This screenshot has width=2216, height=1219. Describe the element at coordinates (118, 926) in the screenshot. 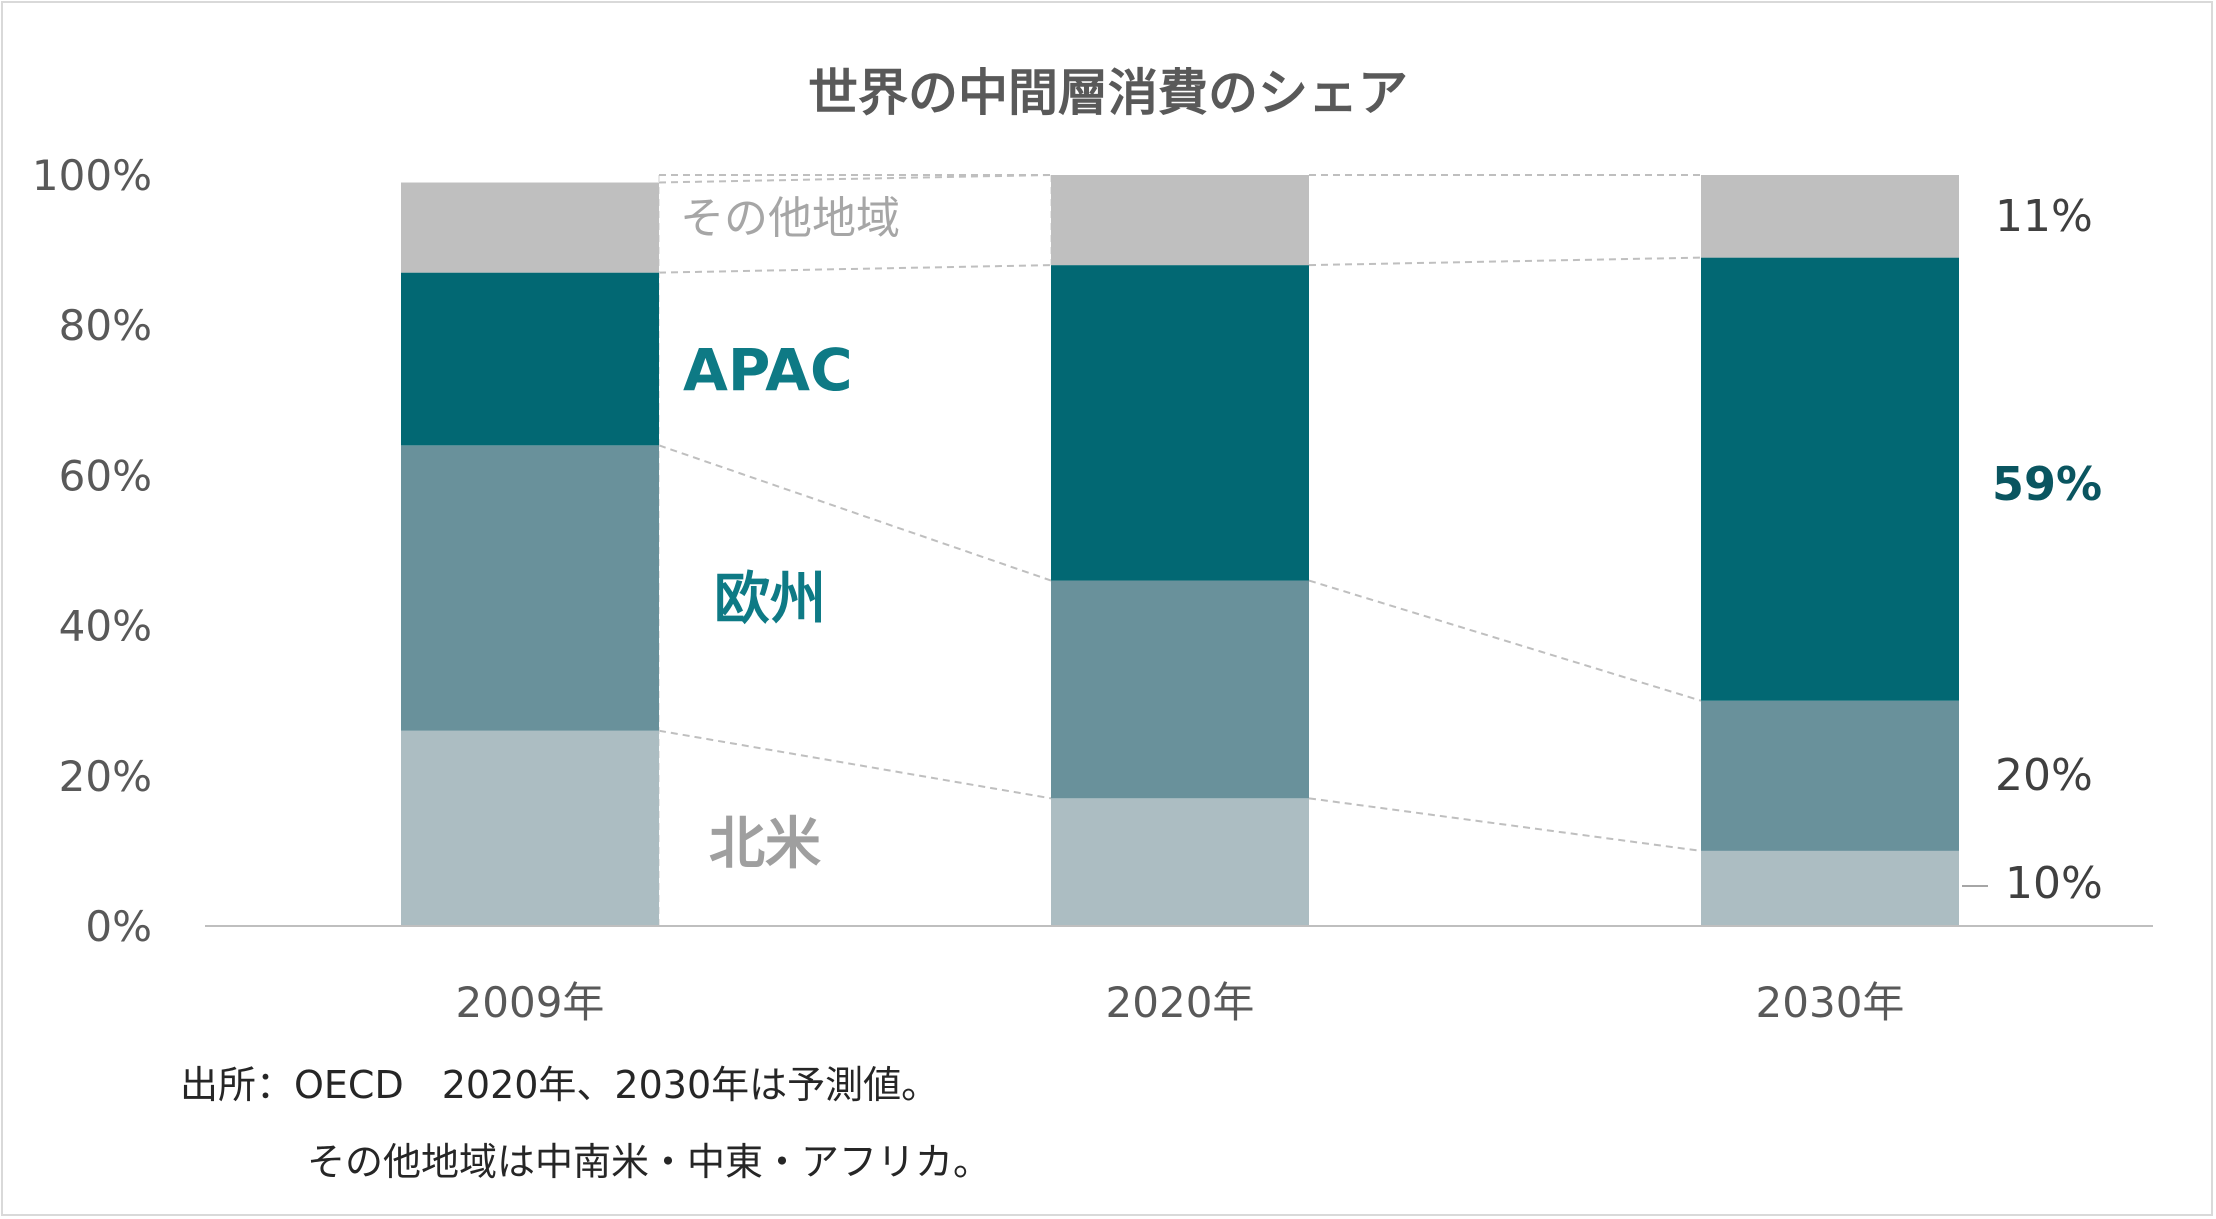

I see `y-tick-label: 0%` at that location.